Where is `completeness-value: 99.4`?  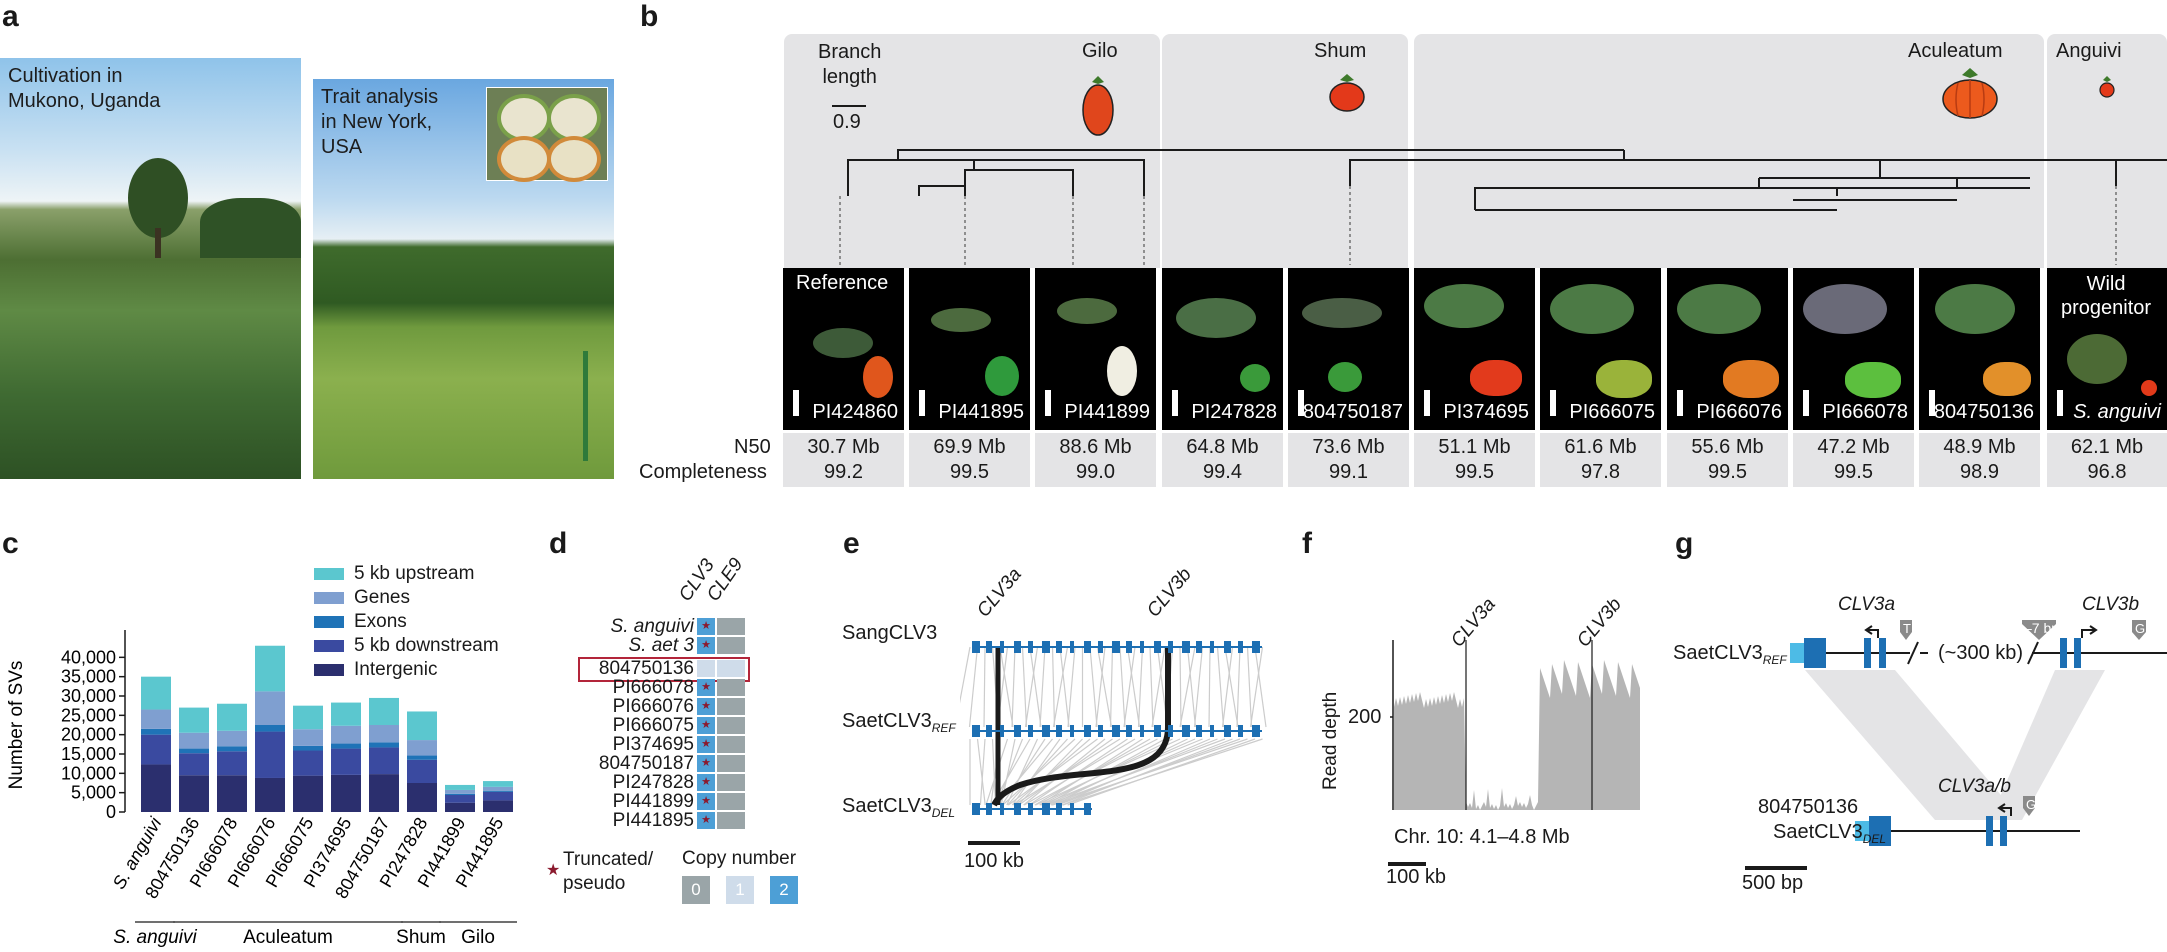 completeness-value: 99.4 is located at coordinates (1222, 472).